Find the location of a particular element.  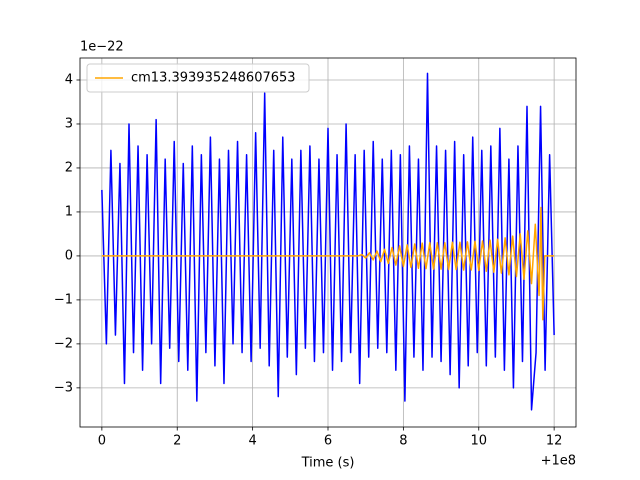

legend: cm13.393935248607653 is located at coordinates (198, 78).